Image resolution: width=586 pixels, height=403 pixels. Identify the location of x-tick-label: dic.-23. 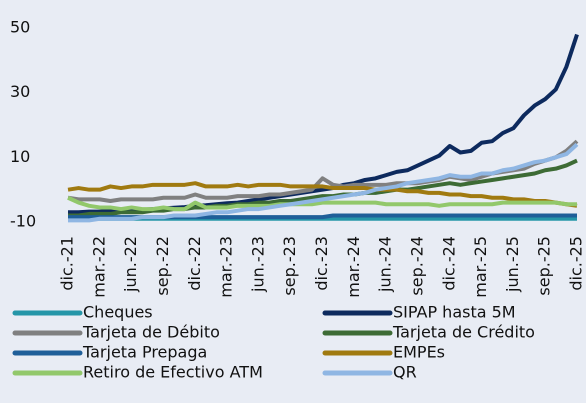
(321, 263).